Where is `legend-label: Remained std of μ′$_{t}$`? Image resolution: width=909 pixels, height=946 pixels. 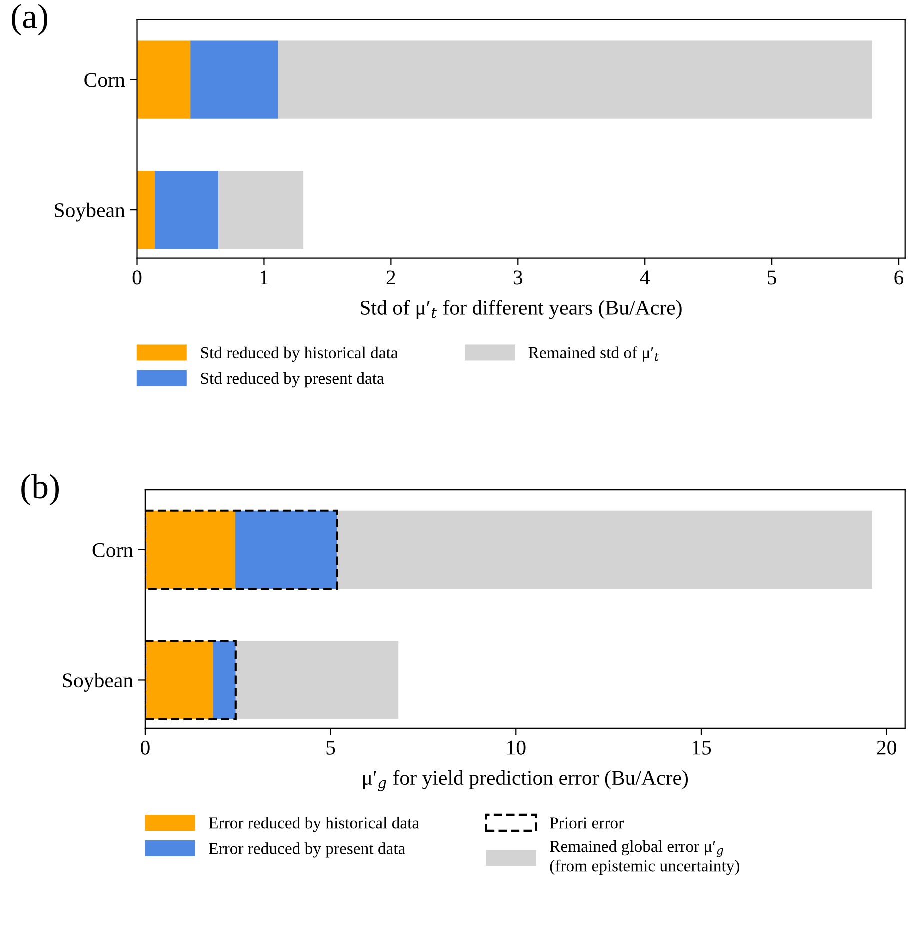
legend-label: Remained std of μ′$_{t}$ is located at coordinates (594, 354).